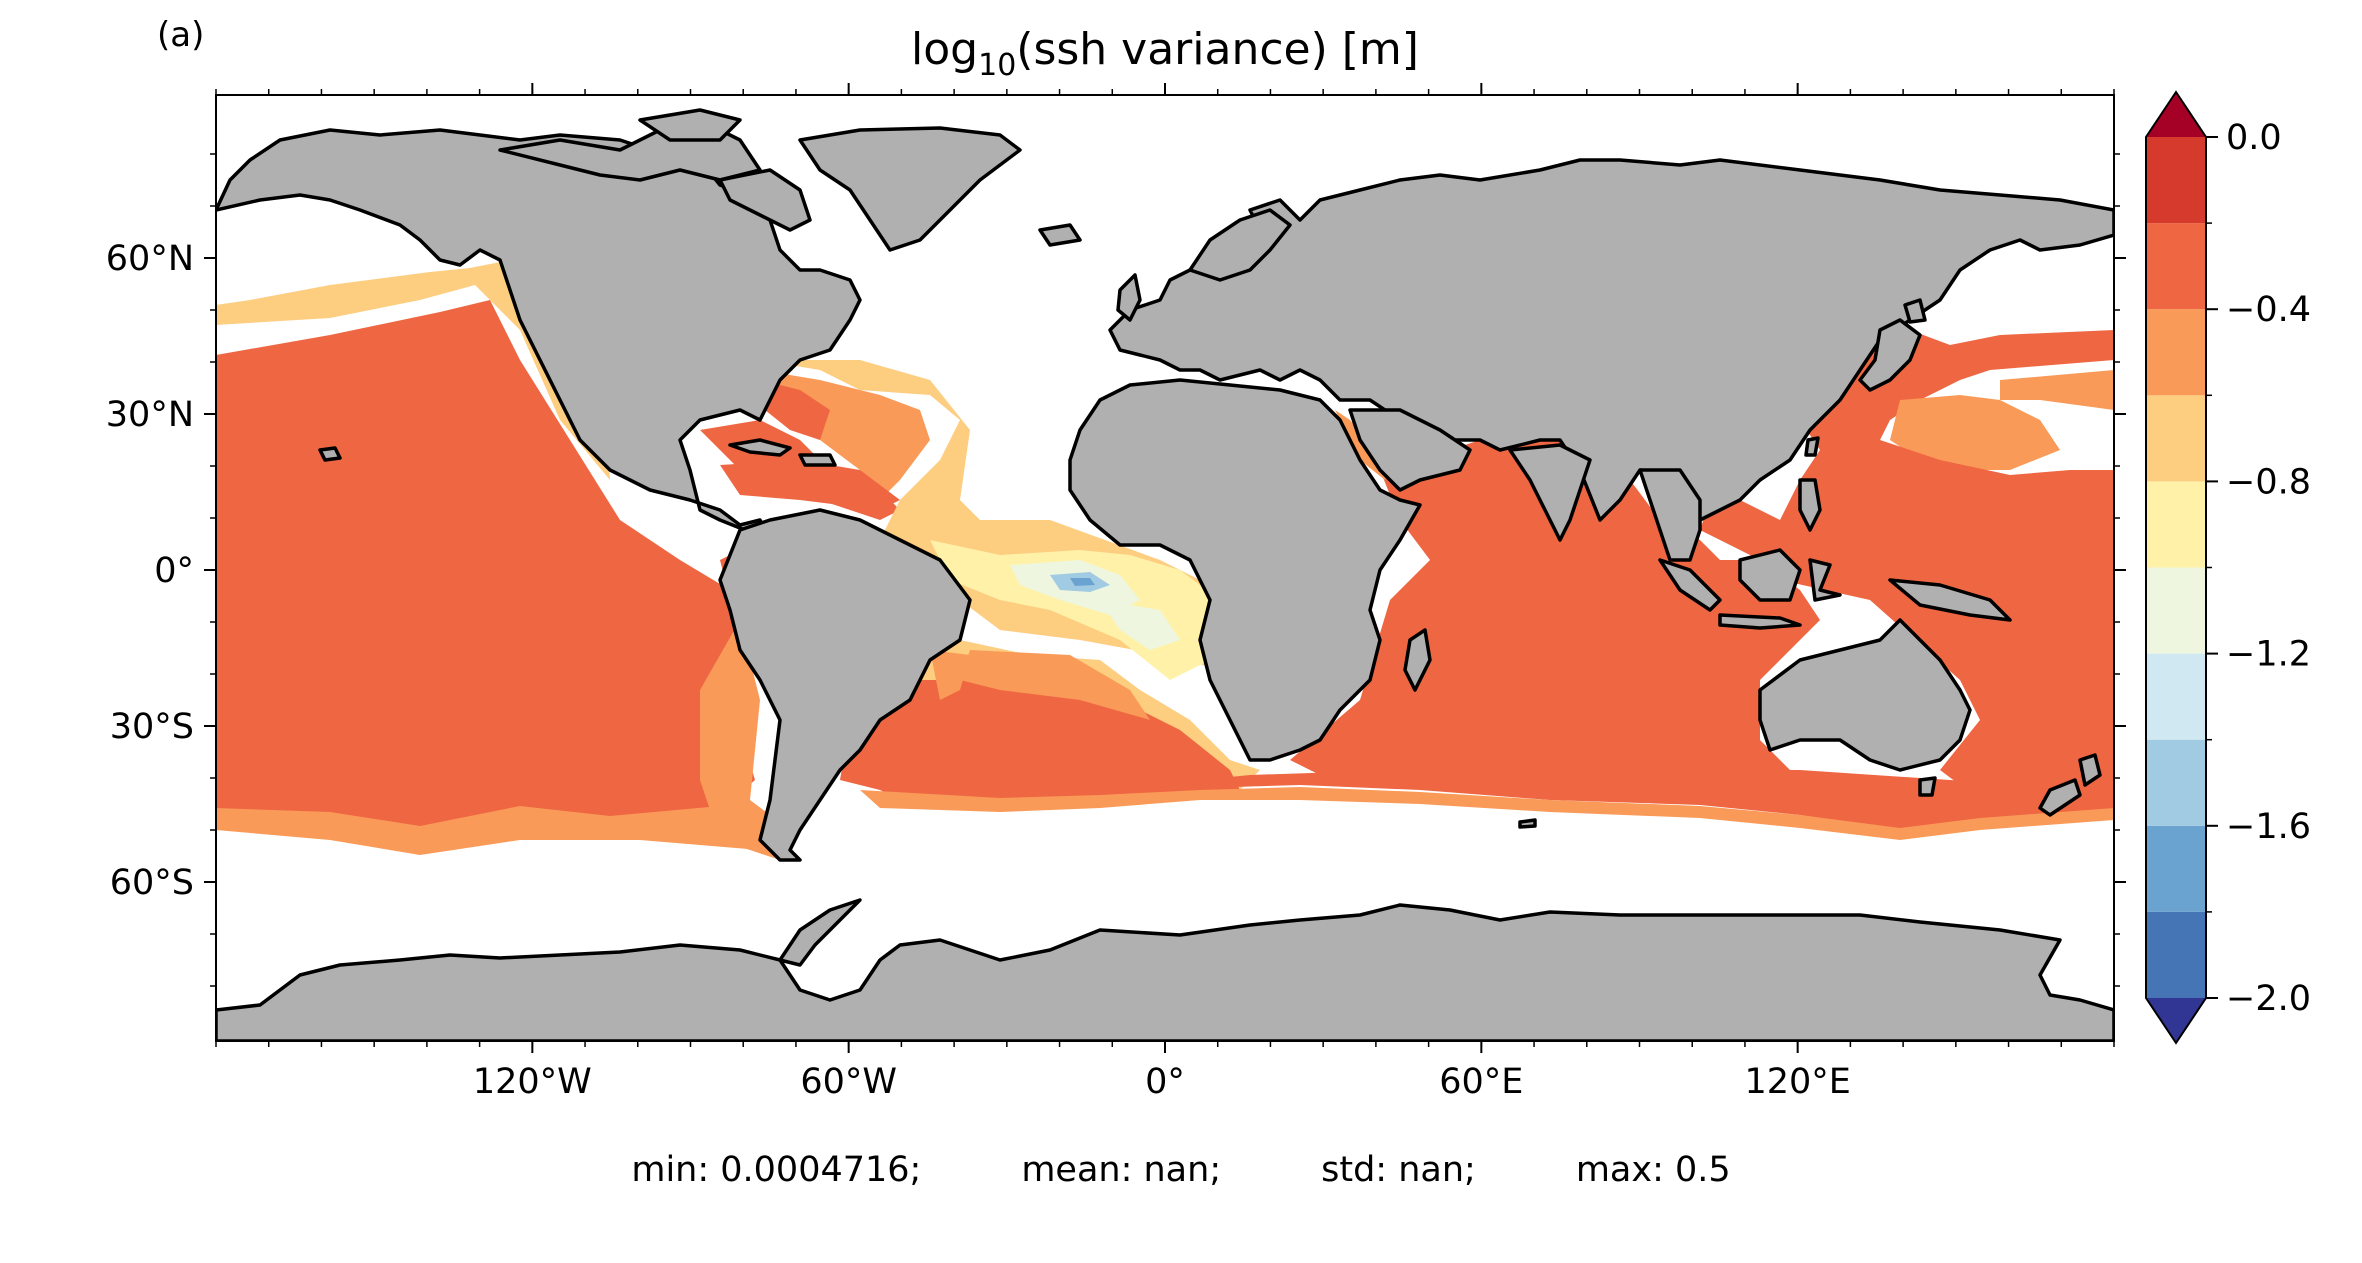 The width and height of the screenshot is (2362, 1263). What do you see at coordinates (1915, 311) in the screenshot?
I see `japan-hokkaido` at bounding box center [1915, 311].